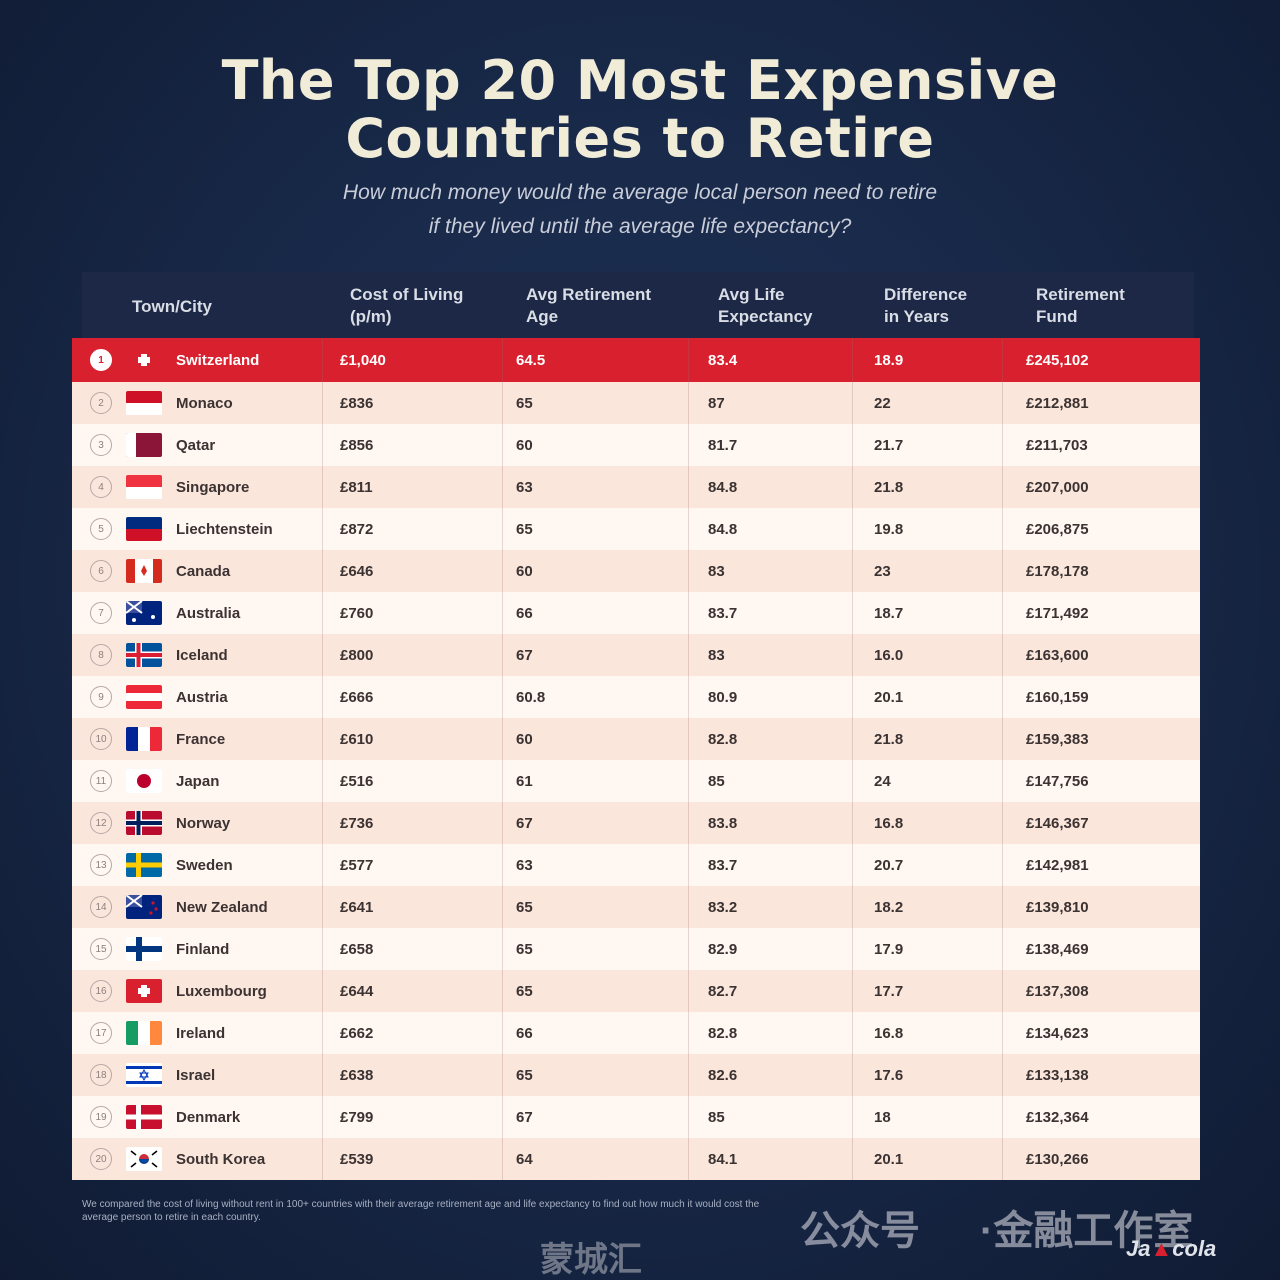  What do you see at coordinates (357, 823) in the screenshot?
I see `cost-of-living-cell: £736` at bounding box center [357, 823].